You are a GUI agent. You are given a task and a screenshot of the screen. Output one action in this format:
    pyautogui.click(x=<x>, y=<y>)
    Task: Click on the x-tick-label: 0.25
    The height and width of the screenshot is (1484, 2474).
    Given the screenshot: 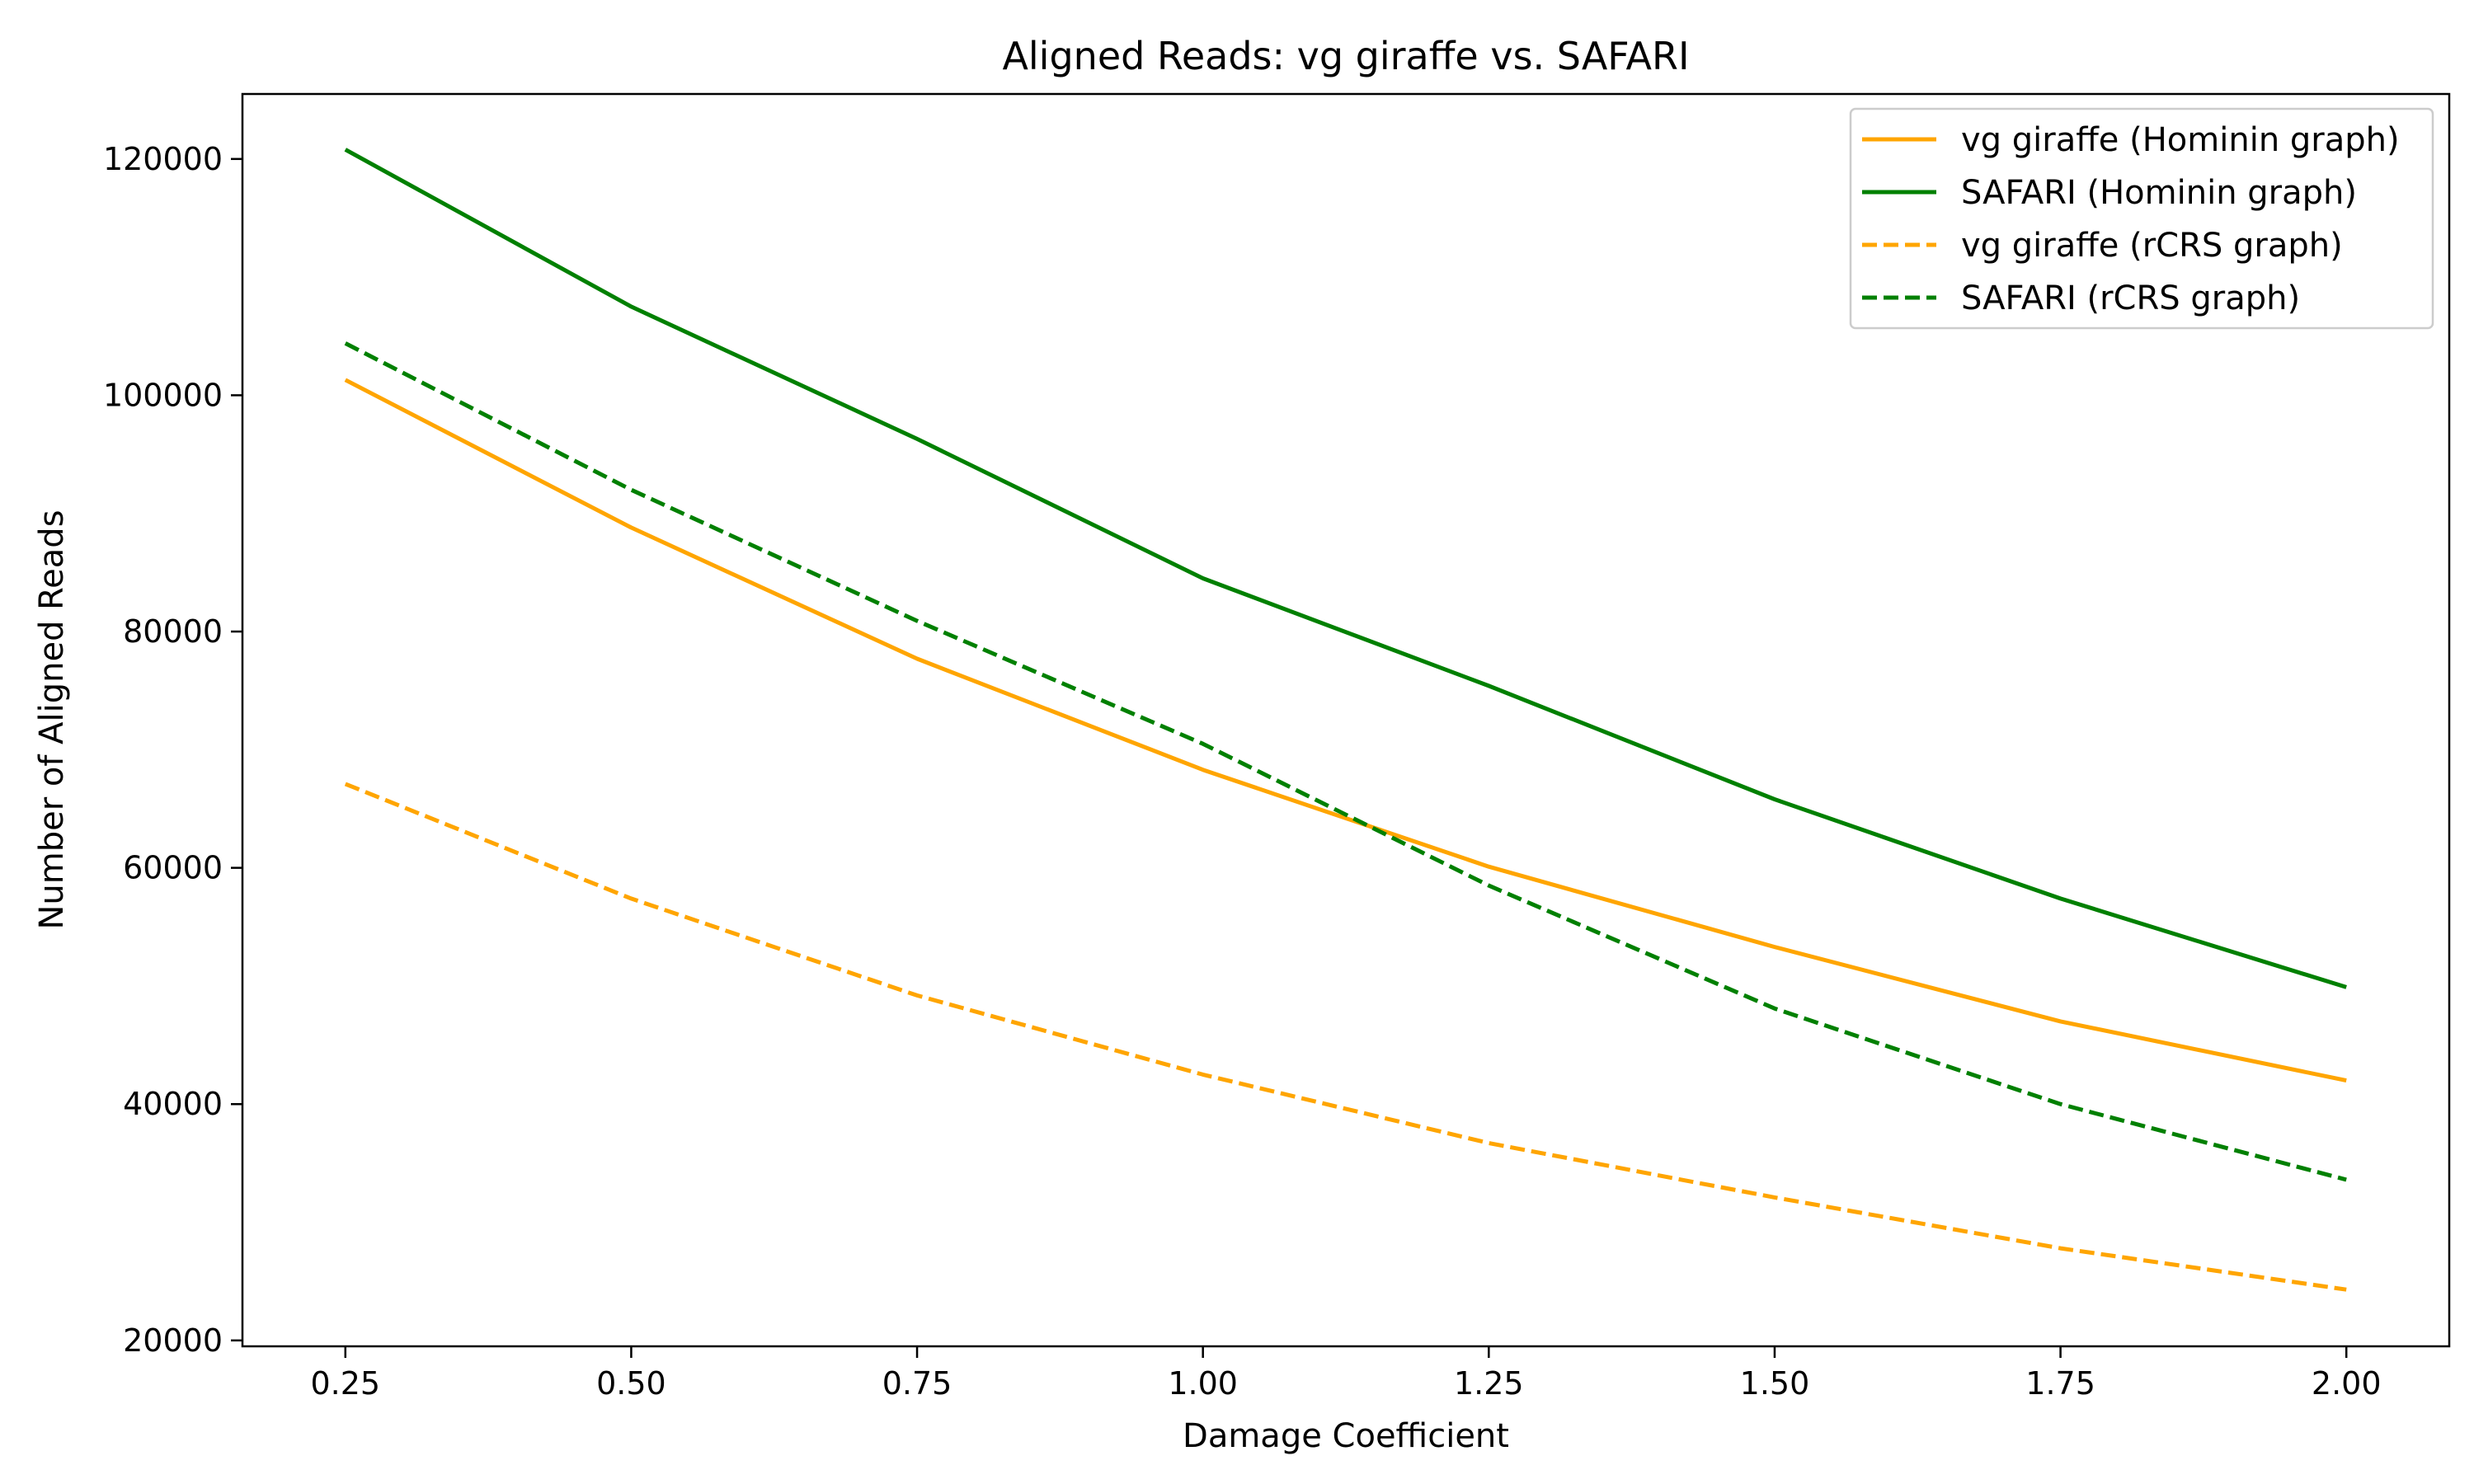 What is the action you would take?
    pyautogui.click(x=345, y=1383)
    